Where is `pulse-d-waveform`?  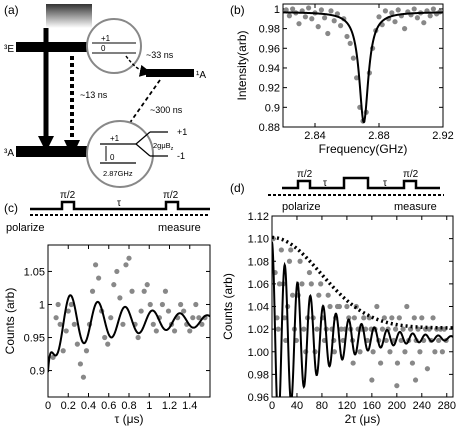
pulse-d-waveform is located at coordinates (361, 183).